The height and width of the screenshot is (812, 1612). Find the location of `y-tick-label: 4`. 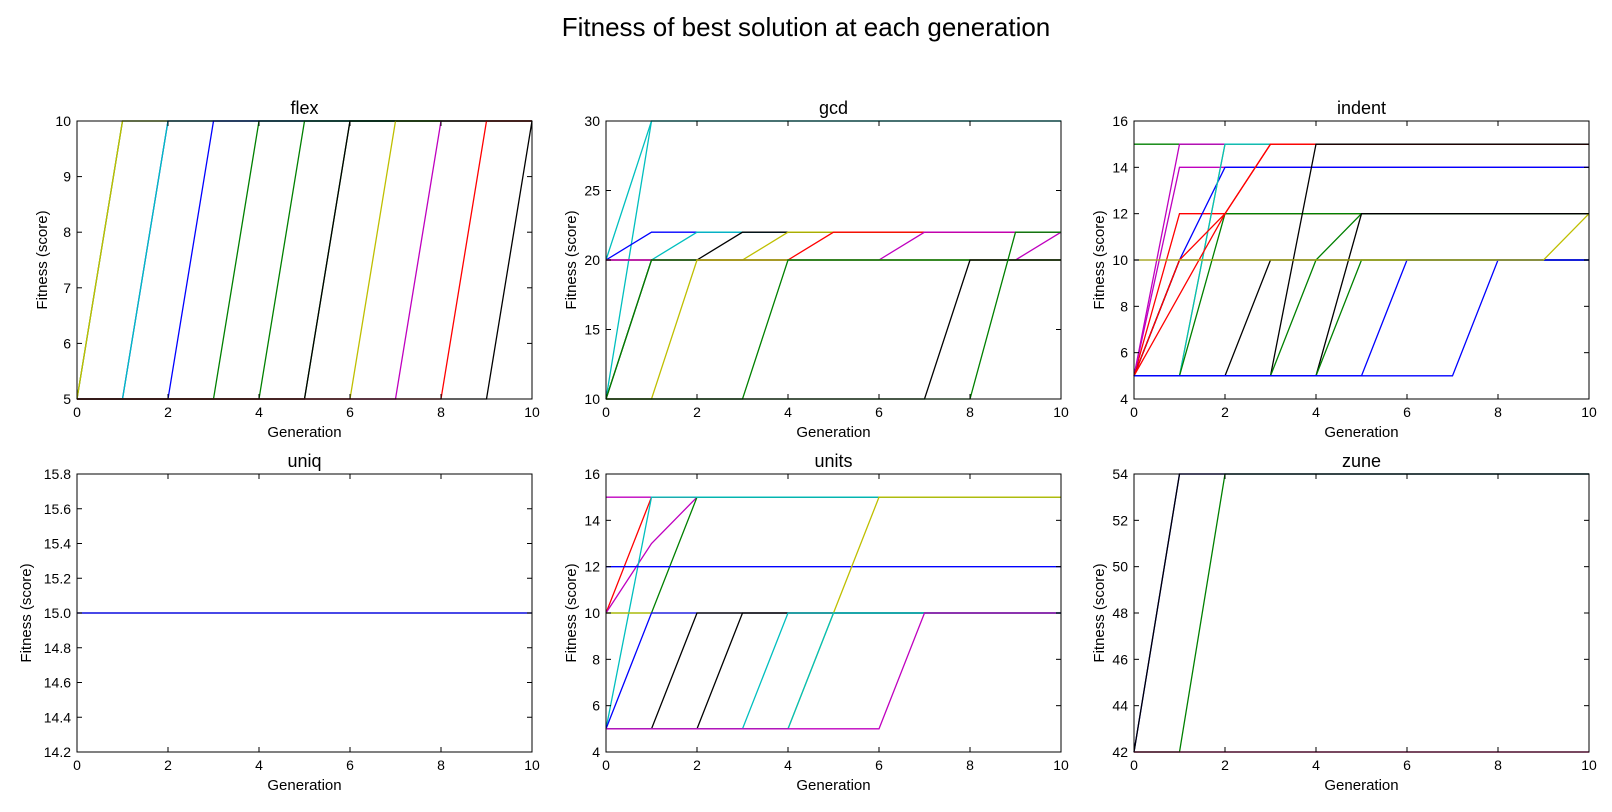

y-tick-label: 4 is located at coordinates (596, 752).